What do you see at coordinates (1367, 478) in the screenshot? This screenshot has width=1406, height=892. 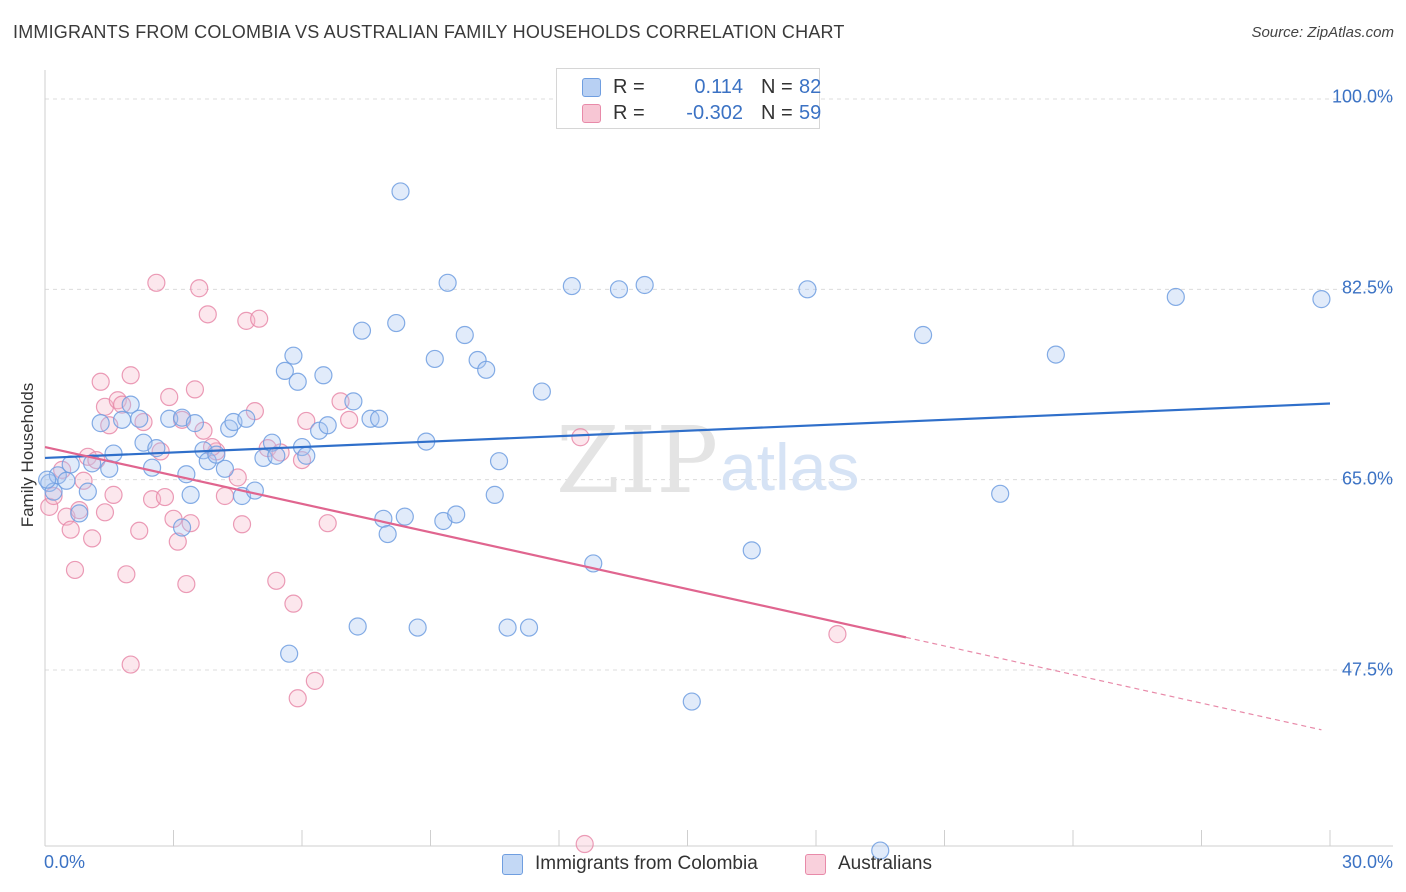 I see `y-tick-label: 65.0%` at bounding box center [1367, 478].